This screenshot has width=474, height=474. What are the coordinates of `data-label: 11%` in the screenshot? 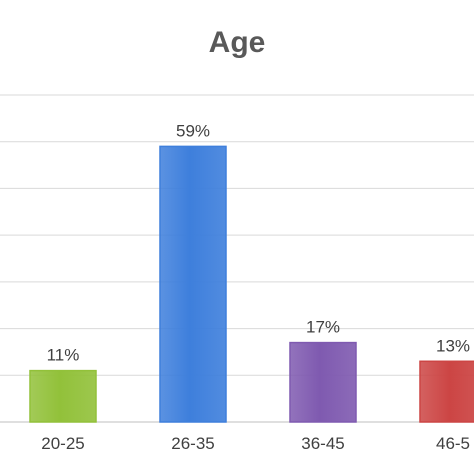 It's located at (63, 355).